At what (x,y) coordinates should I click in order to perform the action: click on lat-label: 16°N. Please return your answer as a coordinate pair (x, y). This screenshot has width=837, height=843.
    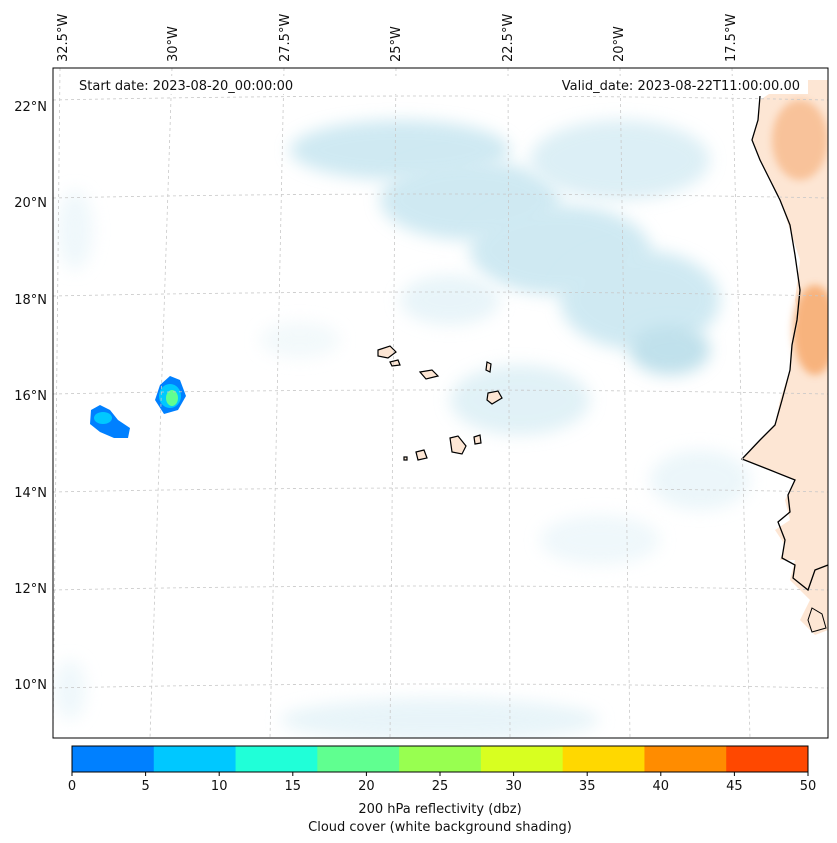
    Looking at the image, I should click on (30, 396).